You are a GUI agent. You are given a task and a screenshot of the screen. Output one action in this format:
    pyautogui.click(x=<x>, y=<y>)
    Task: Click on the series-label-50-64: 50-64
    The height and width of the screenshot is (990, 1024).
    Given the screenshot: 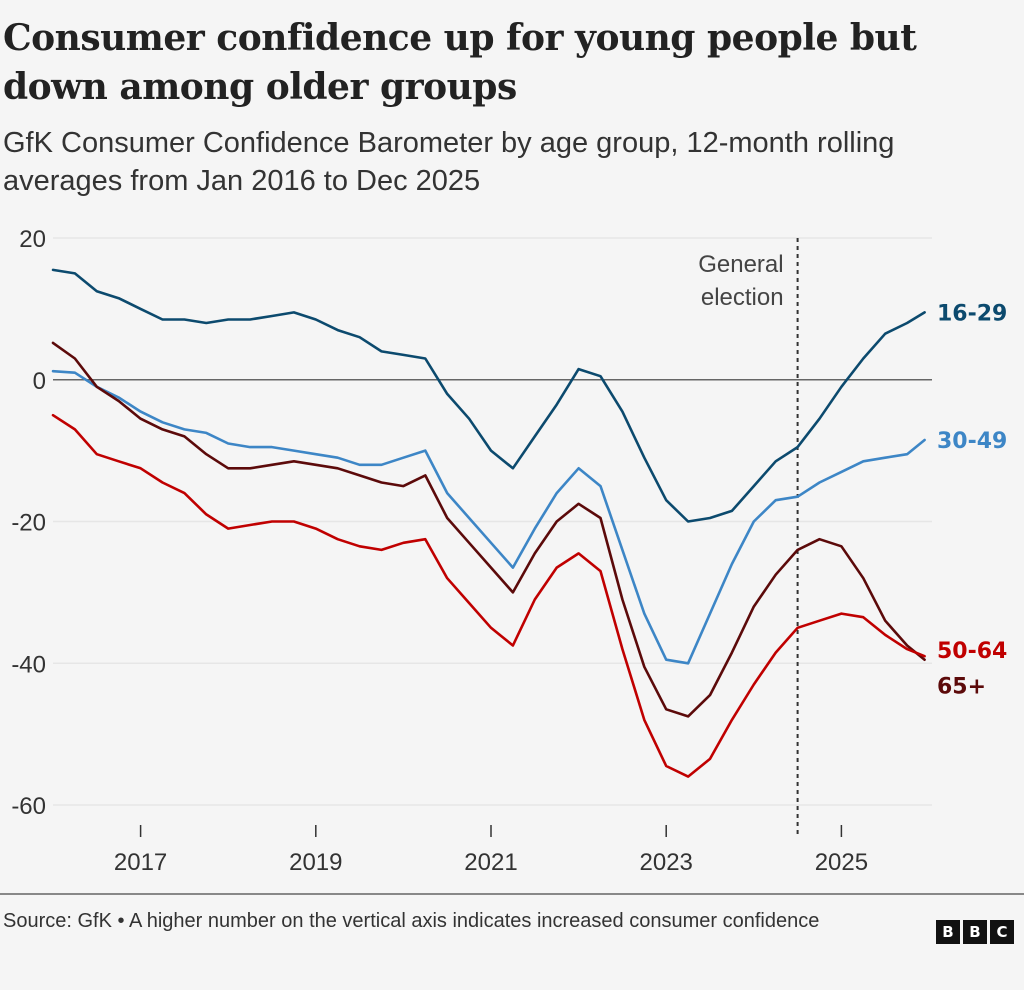 What is the action you would take?
    pyautogui.click(x=972, y=651)
    